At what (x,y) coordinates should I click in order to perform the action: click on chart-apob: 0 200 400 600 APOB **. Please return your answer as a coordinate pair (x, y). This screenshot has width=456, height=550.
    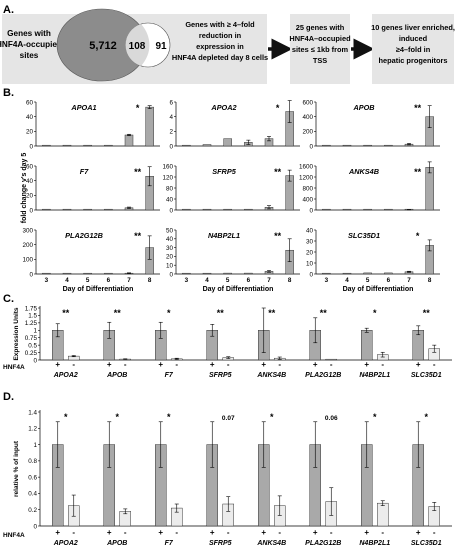
    Looking at the image, I should click on (371, 124).